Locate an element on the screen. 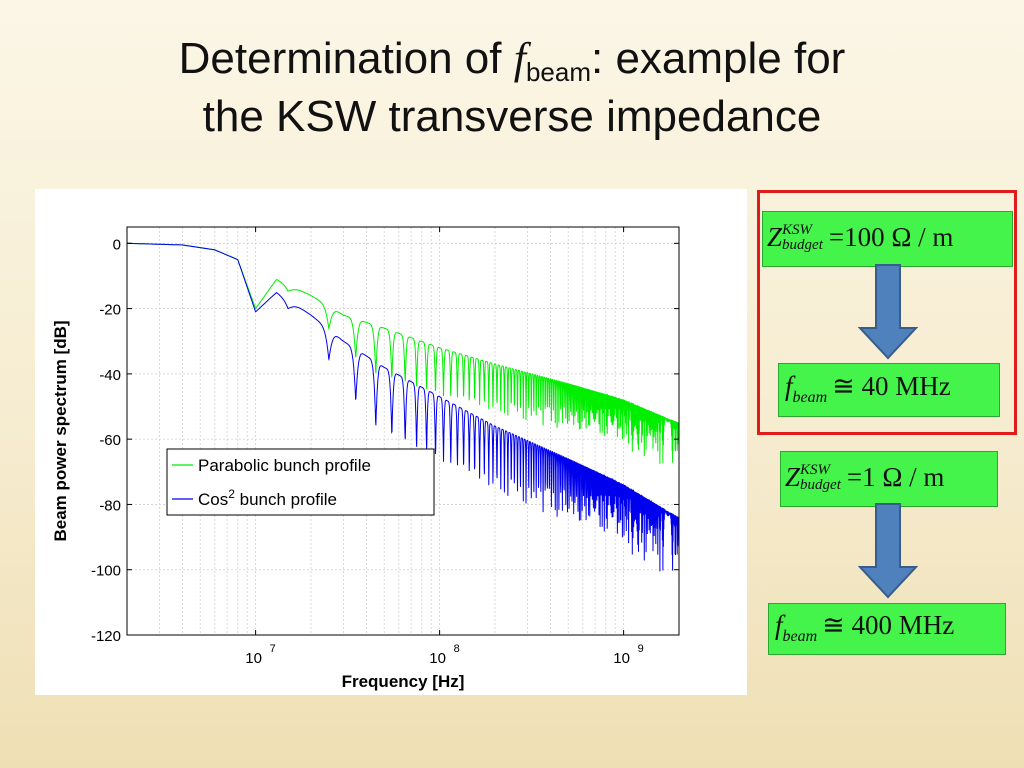 The height and width of the screenshot is (768, 1024). y-tick-label: -40 is located at coordinates (110, 375).